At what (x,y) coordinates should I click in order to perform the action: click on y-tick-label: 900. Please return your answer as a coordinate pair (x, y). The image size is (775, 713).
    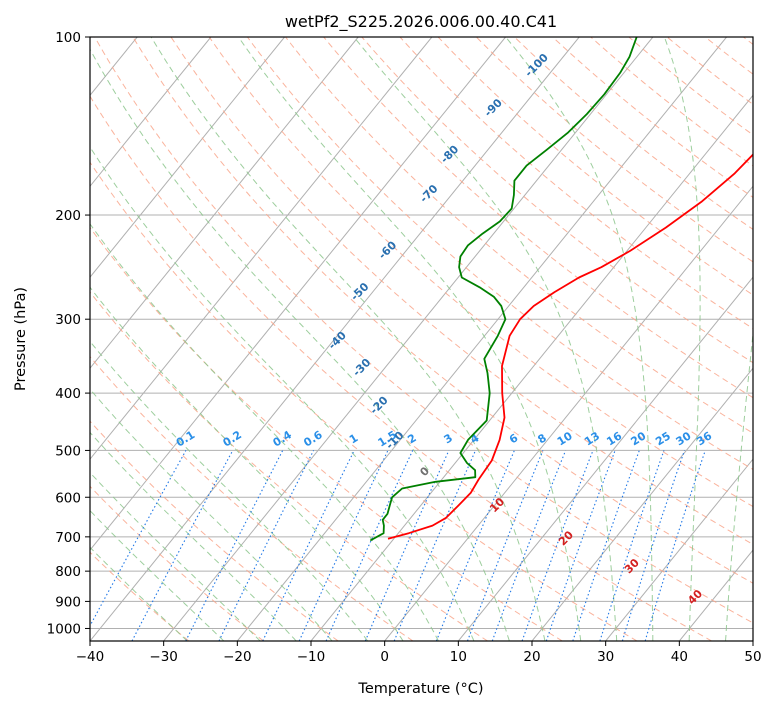
    Looking at the image, I should click on (68, 602).